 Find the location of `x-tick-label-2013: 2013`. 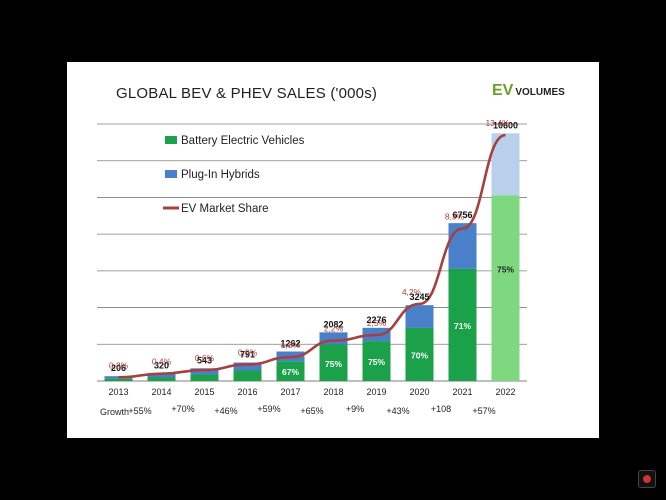

x-tick-label-2013: 2013 is located at coordinates (118, 392).